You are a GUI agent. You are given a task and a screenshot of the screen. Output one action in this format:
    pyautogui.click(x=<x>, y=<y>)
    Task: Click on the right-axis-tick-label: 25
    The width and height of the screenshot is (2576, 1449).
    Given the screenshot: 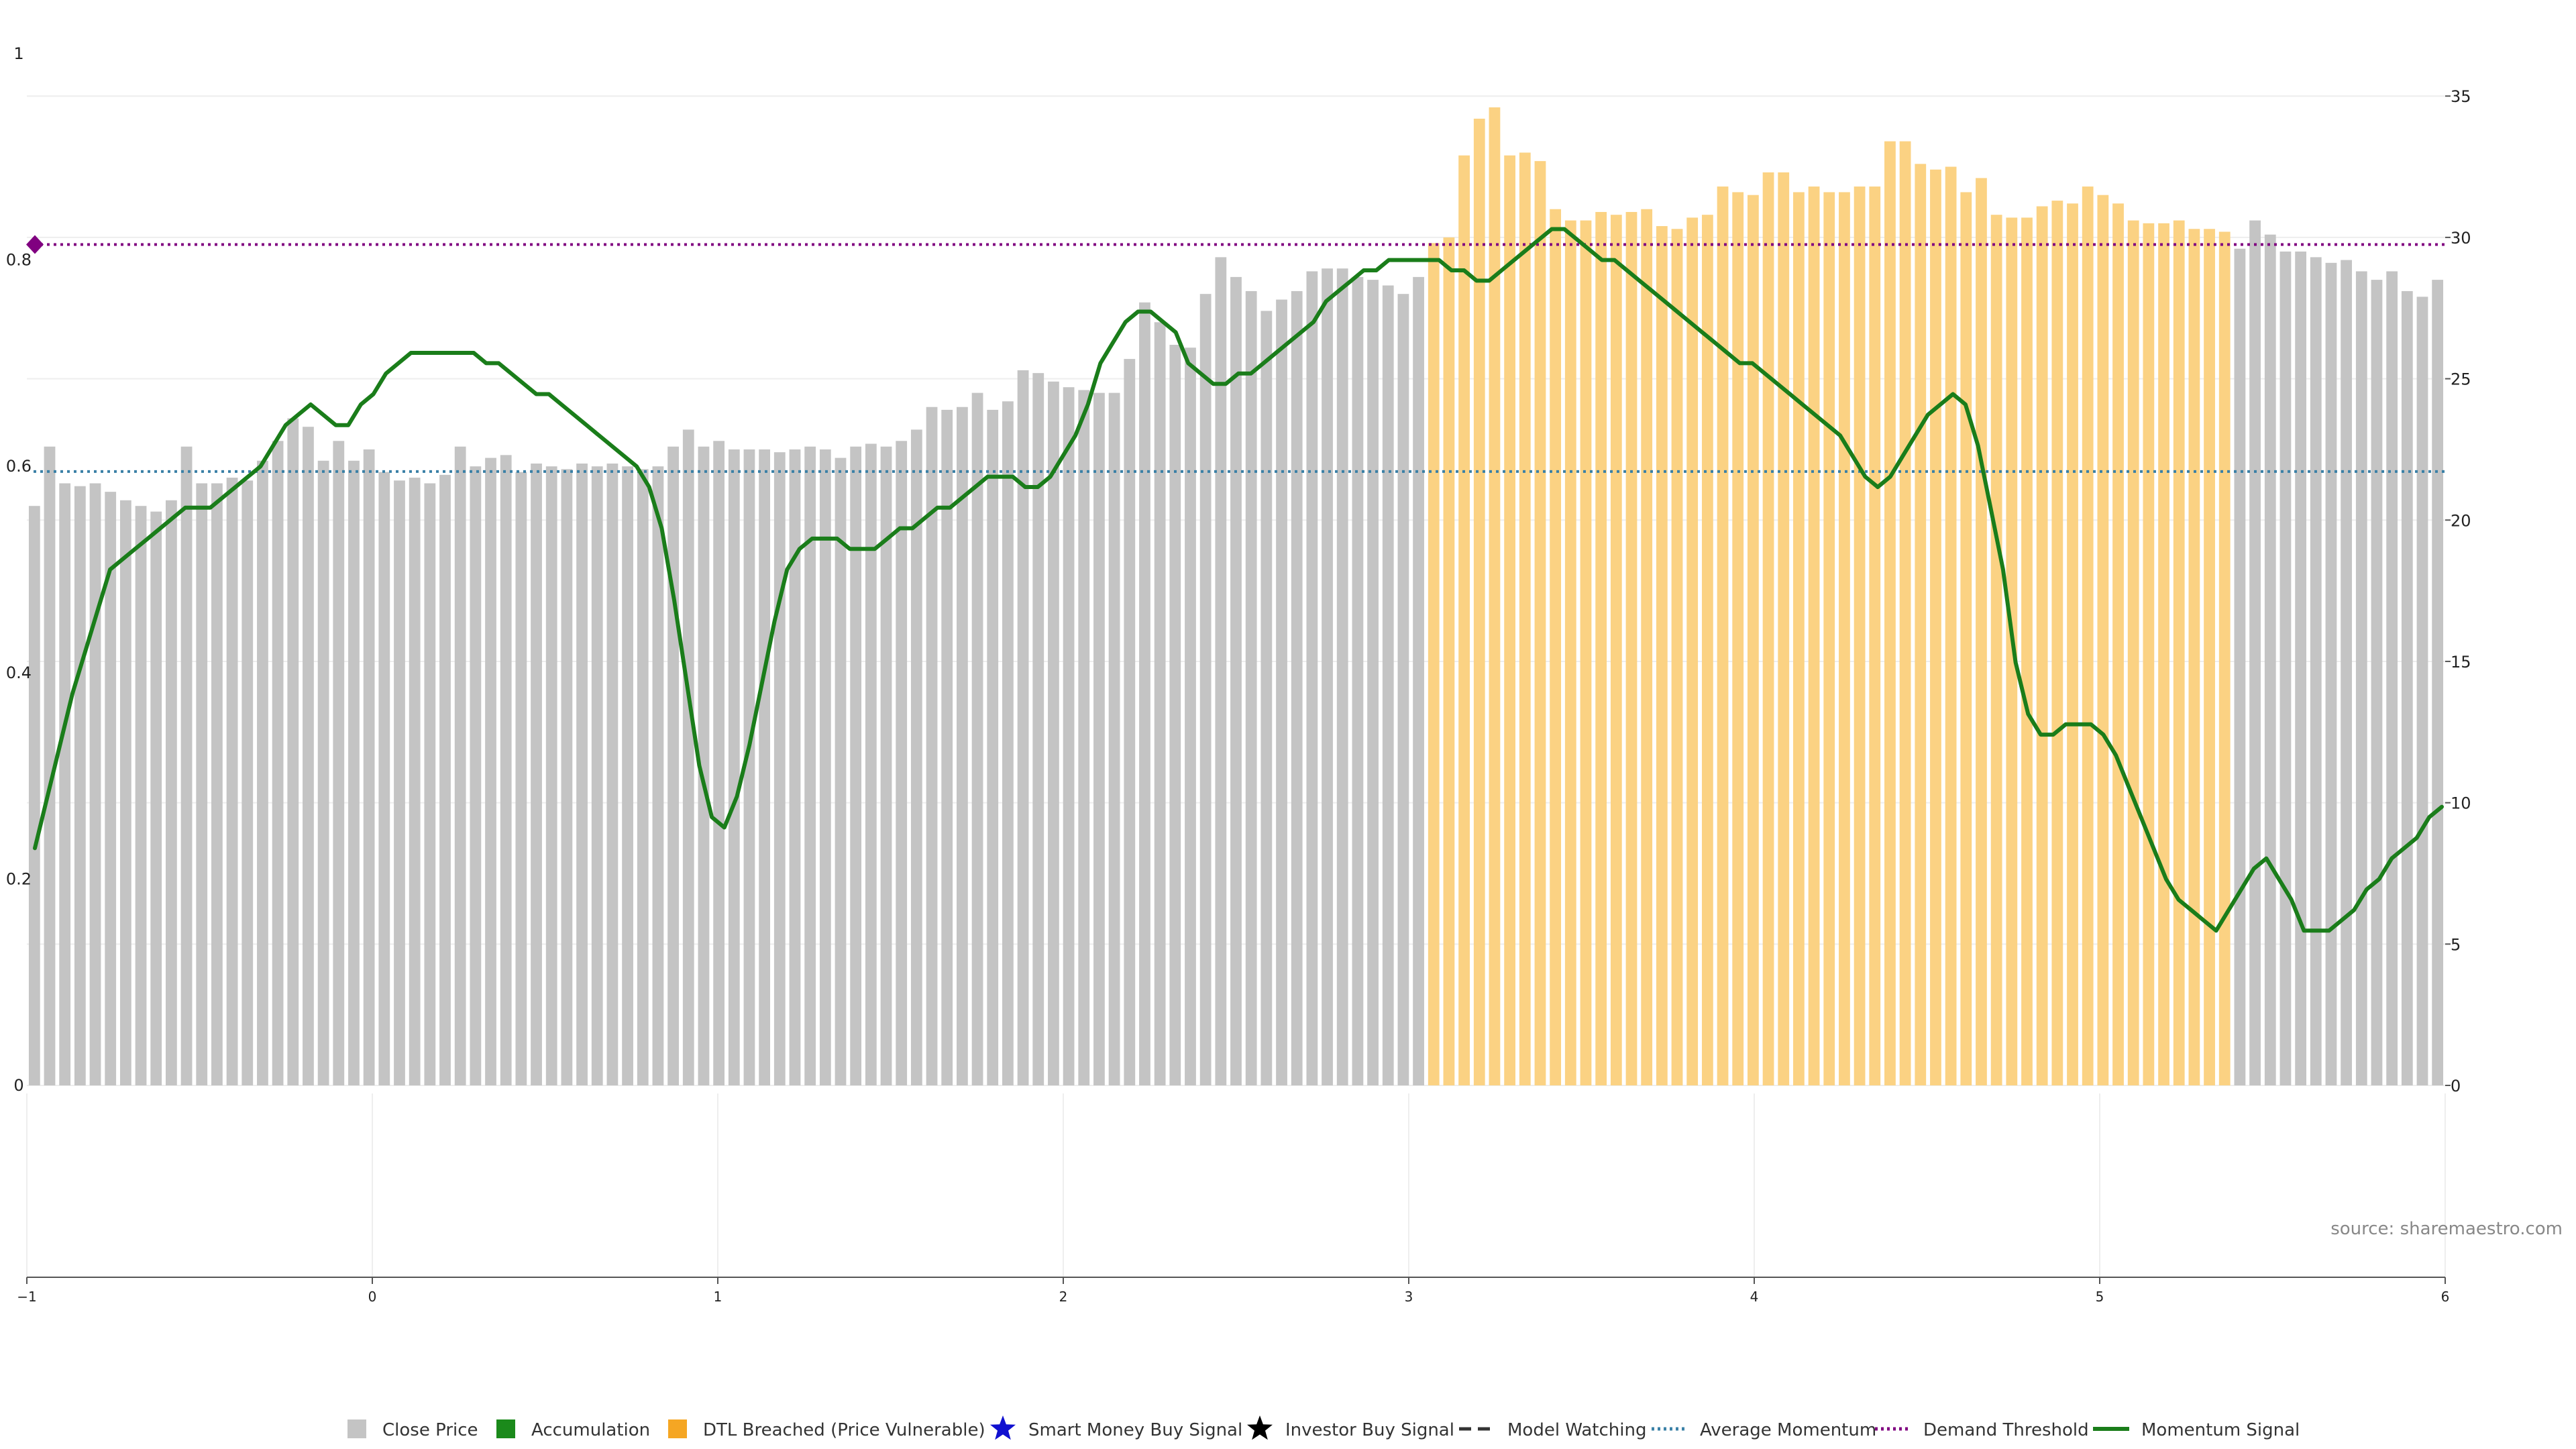 What is the action you would take?
    pyautogui.click(x=2461, y=379)
    